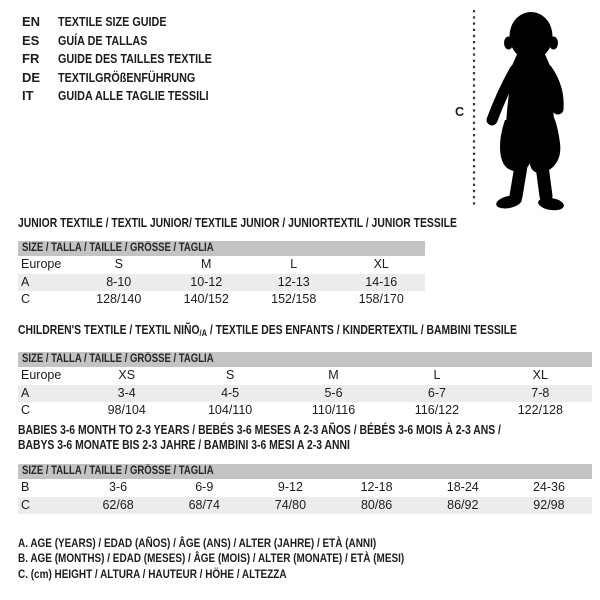 Image resolution: width=600 pixels, height=600 pixels. What do you see at coordinates (203, 333) in the screenshot?
I see `nino-a-subscript: /A` at bounding box center [203, 333].